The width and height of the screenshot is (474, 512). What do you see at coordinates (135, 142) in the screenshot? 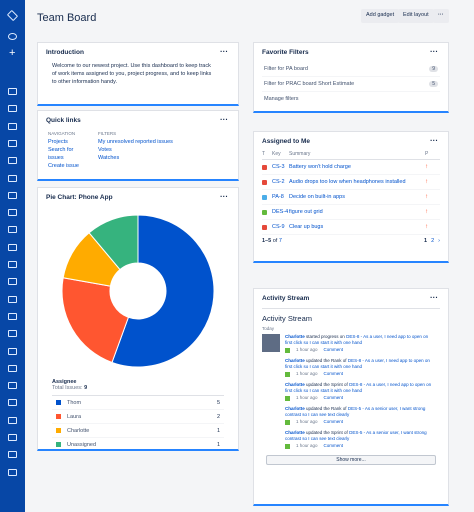
I see `link: My unresolved reported issues` at bounding box center [135, 142].